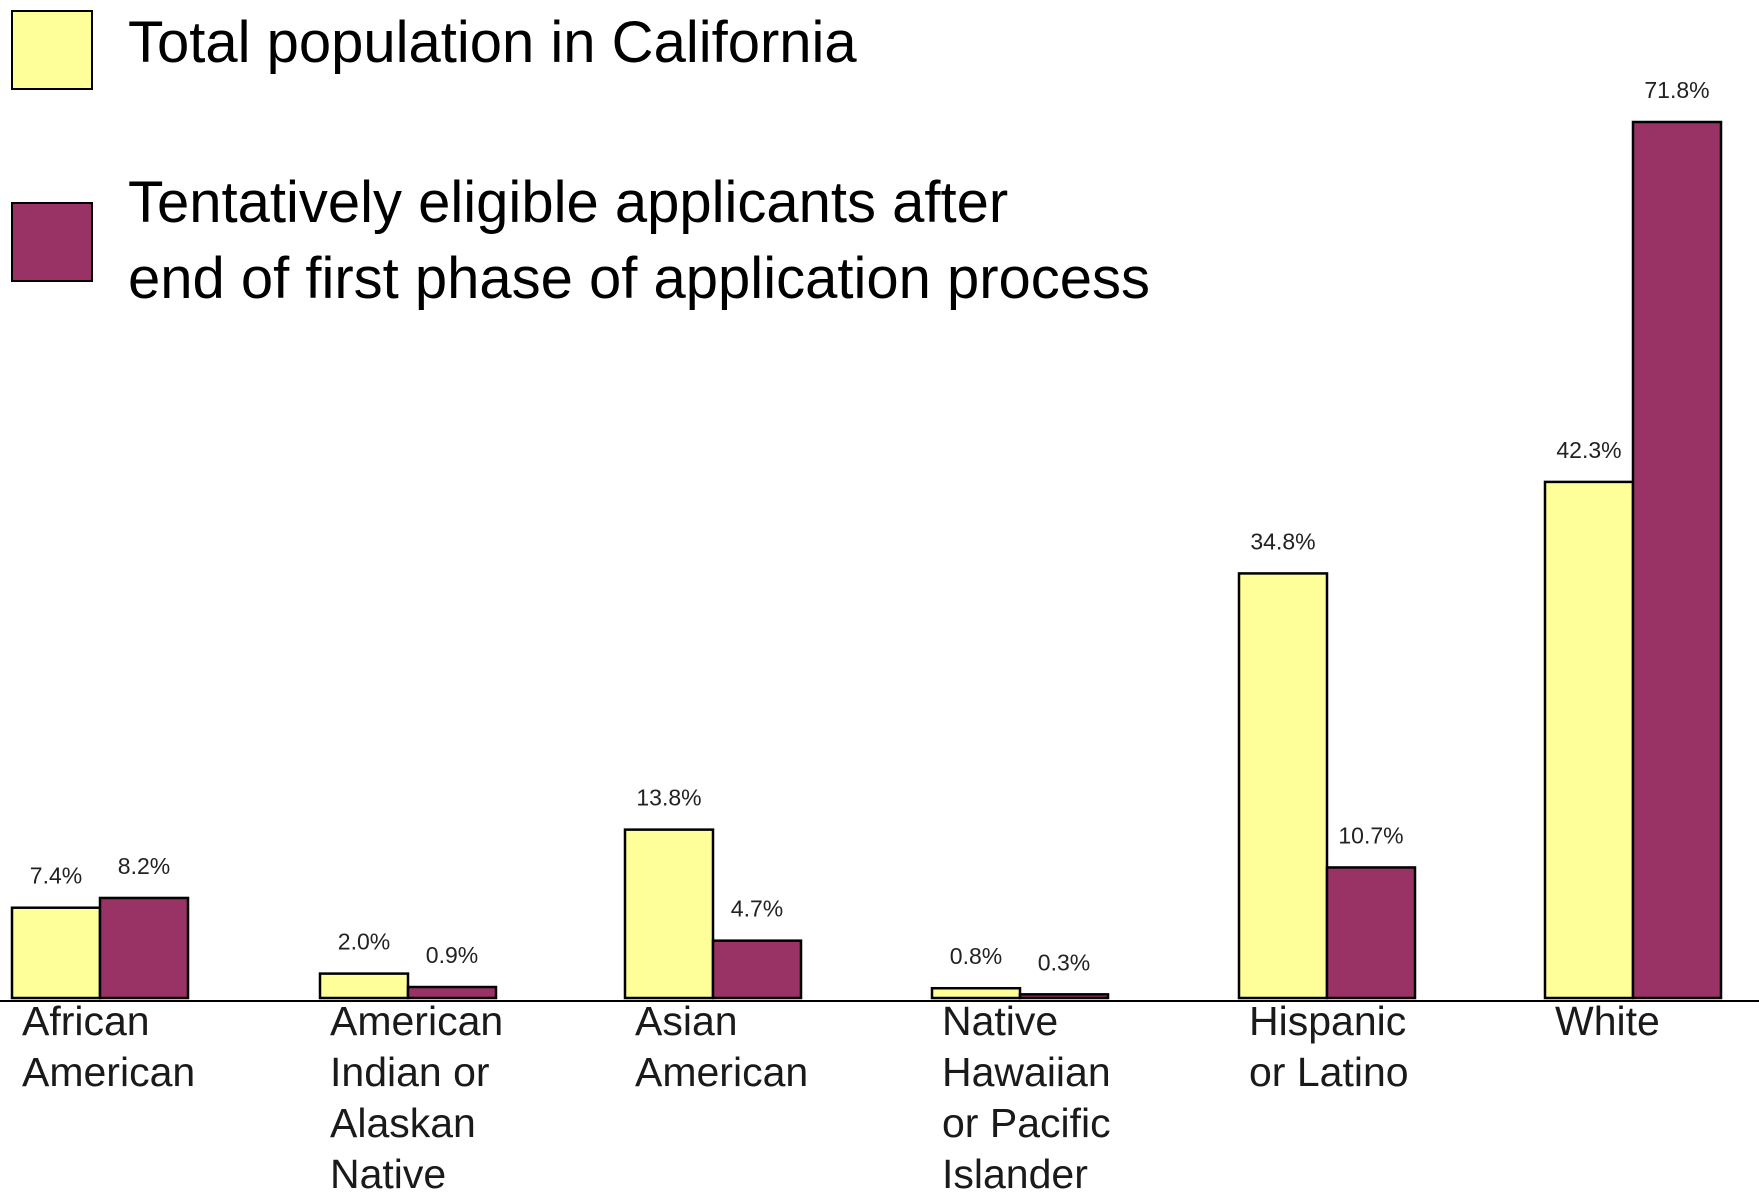 This screenshot has width=1759, height=1192. Describe the element at coordinates (1026, 1072) in the screenshot. I see `category-label-3-1: Hawaiian` at that location.